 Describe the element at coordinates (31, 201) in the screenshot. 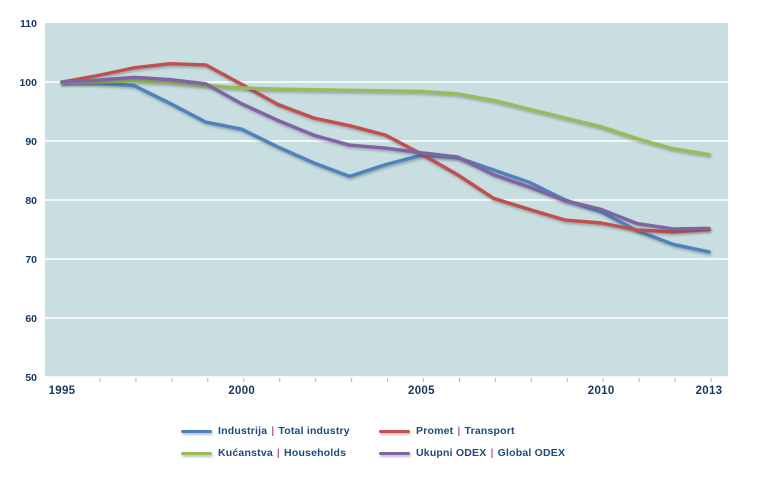

I see `y-axis-label-80: 80` at that location.